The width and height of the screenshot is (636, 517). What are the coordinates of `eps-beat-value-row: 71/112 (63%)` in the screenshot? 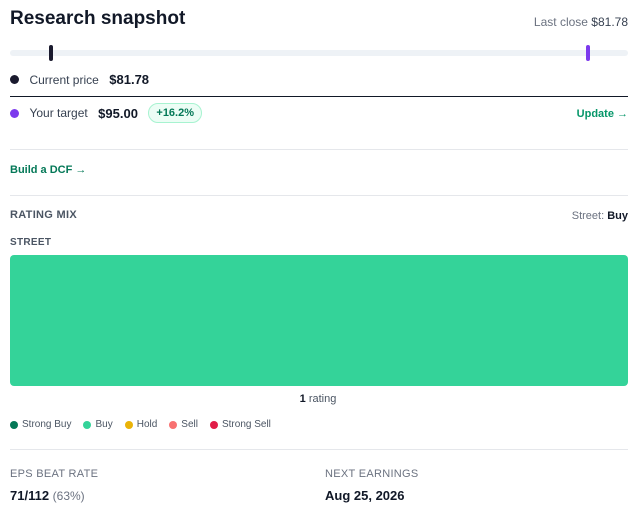 It's located at (54, 495).